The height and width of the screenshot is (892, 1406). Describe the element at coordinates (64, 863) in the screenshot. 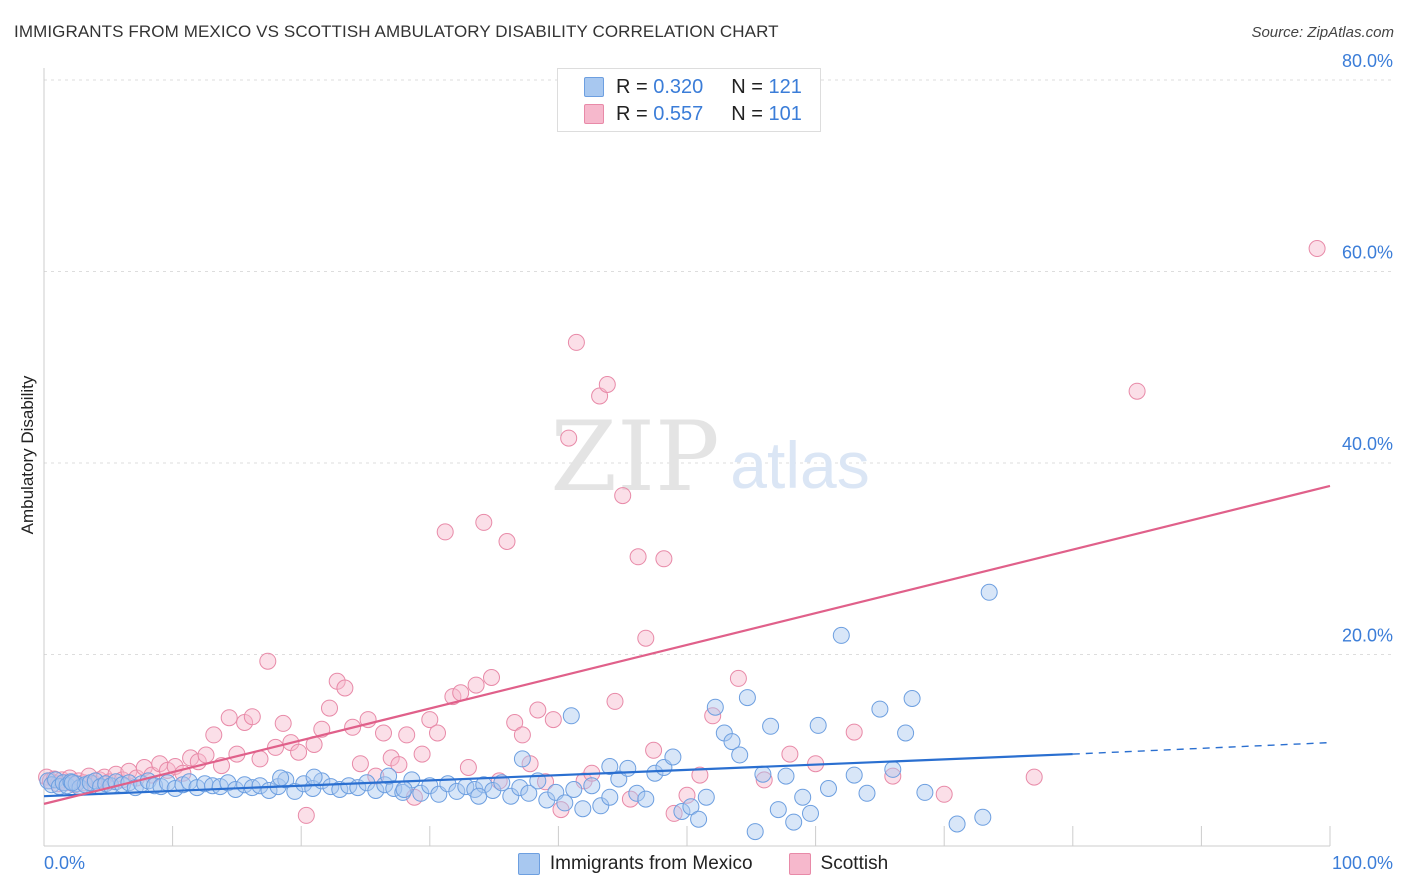

I see `x-tick-label: 0.0%` at that location.